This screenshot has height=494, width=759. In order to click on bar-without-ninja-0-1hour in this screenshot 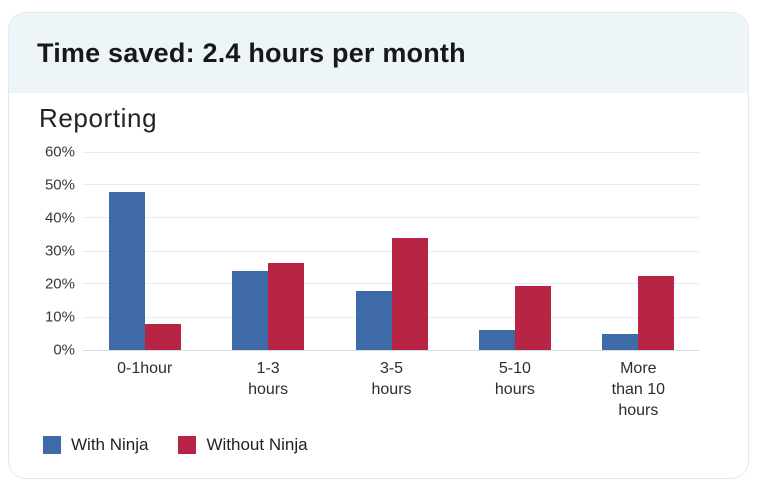, I will do `click(162, 336)`.